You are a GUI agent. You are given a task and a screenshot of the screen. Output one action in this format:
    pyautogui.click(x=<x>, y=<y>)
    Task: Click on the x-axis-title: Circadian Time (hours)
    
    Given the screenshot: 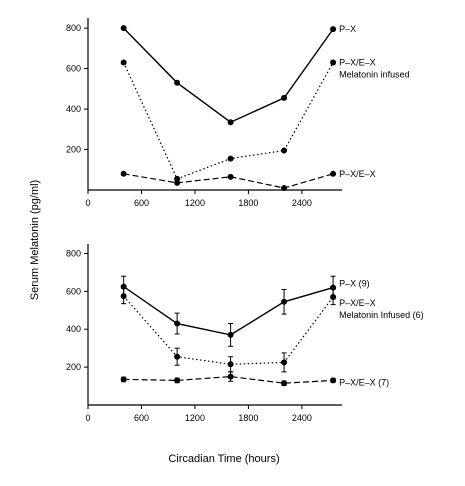 What is the action you would take?
    pyautogui.click(x=223, y=459)
    